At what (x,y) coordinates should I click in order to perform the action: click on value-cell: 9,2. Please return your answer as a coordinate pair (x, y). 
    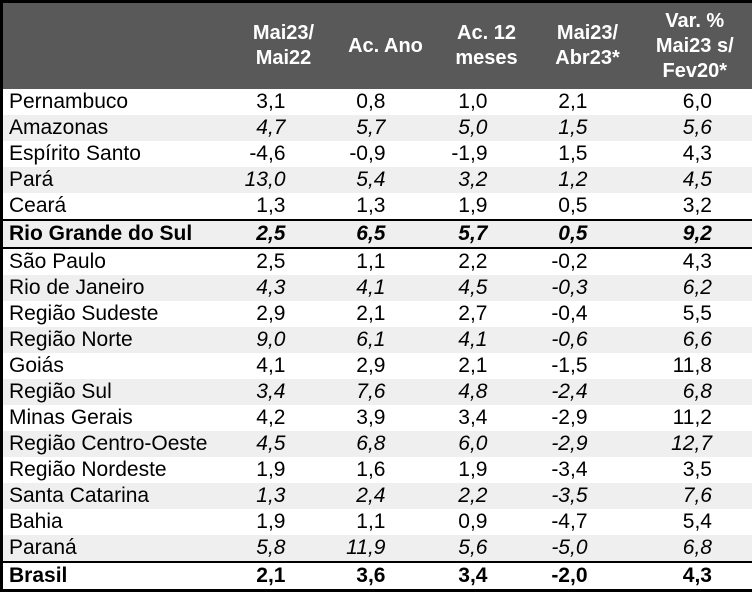
    Looking at the image, I should click on (695, 234).